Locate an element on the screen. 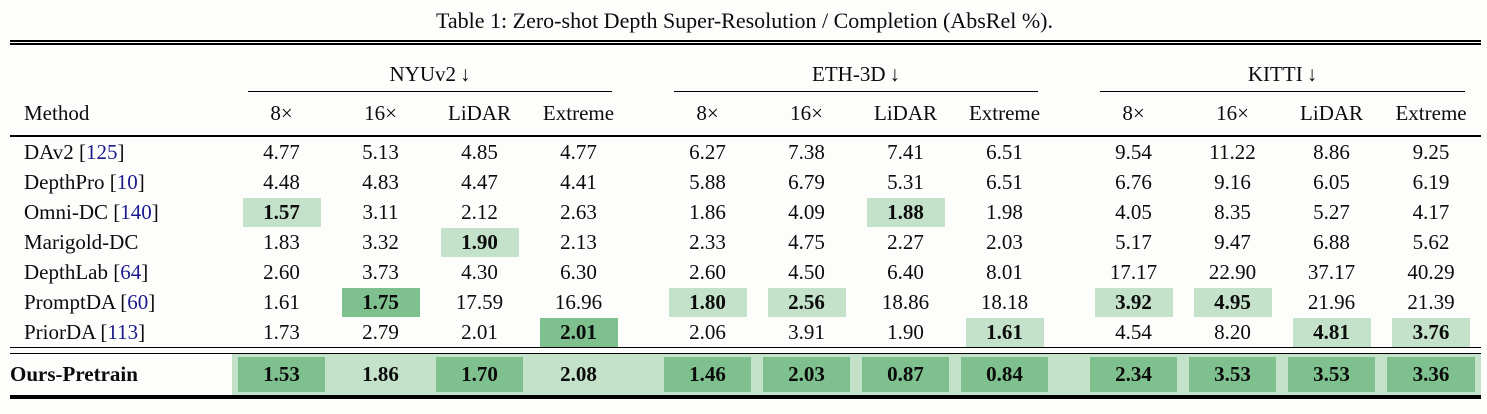 The width and height of the screenshot is (1487, 414). value-cell: 1.83 is located at coordinates (281, 241).